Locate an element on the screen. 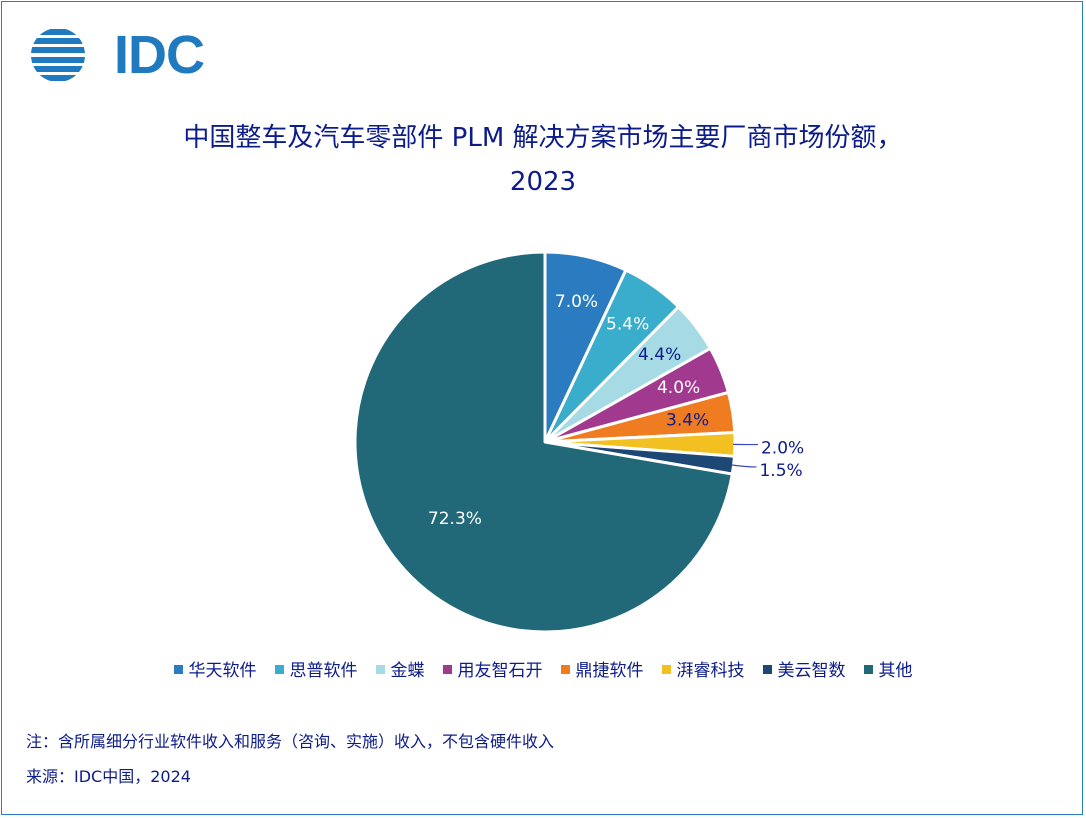 This screenshot has height=818, width=1086. logo-text: IDC is located at coordinates (159, 55).